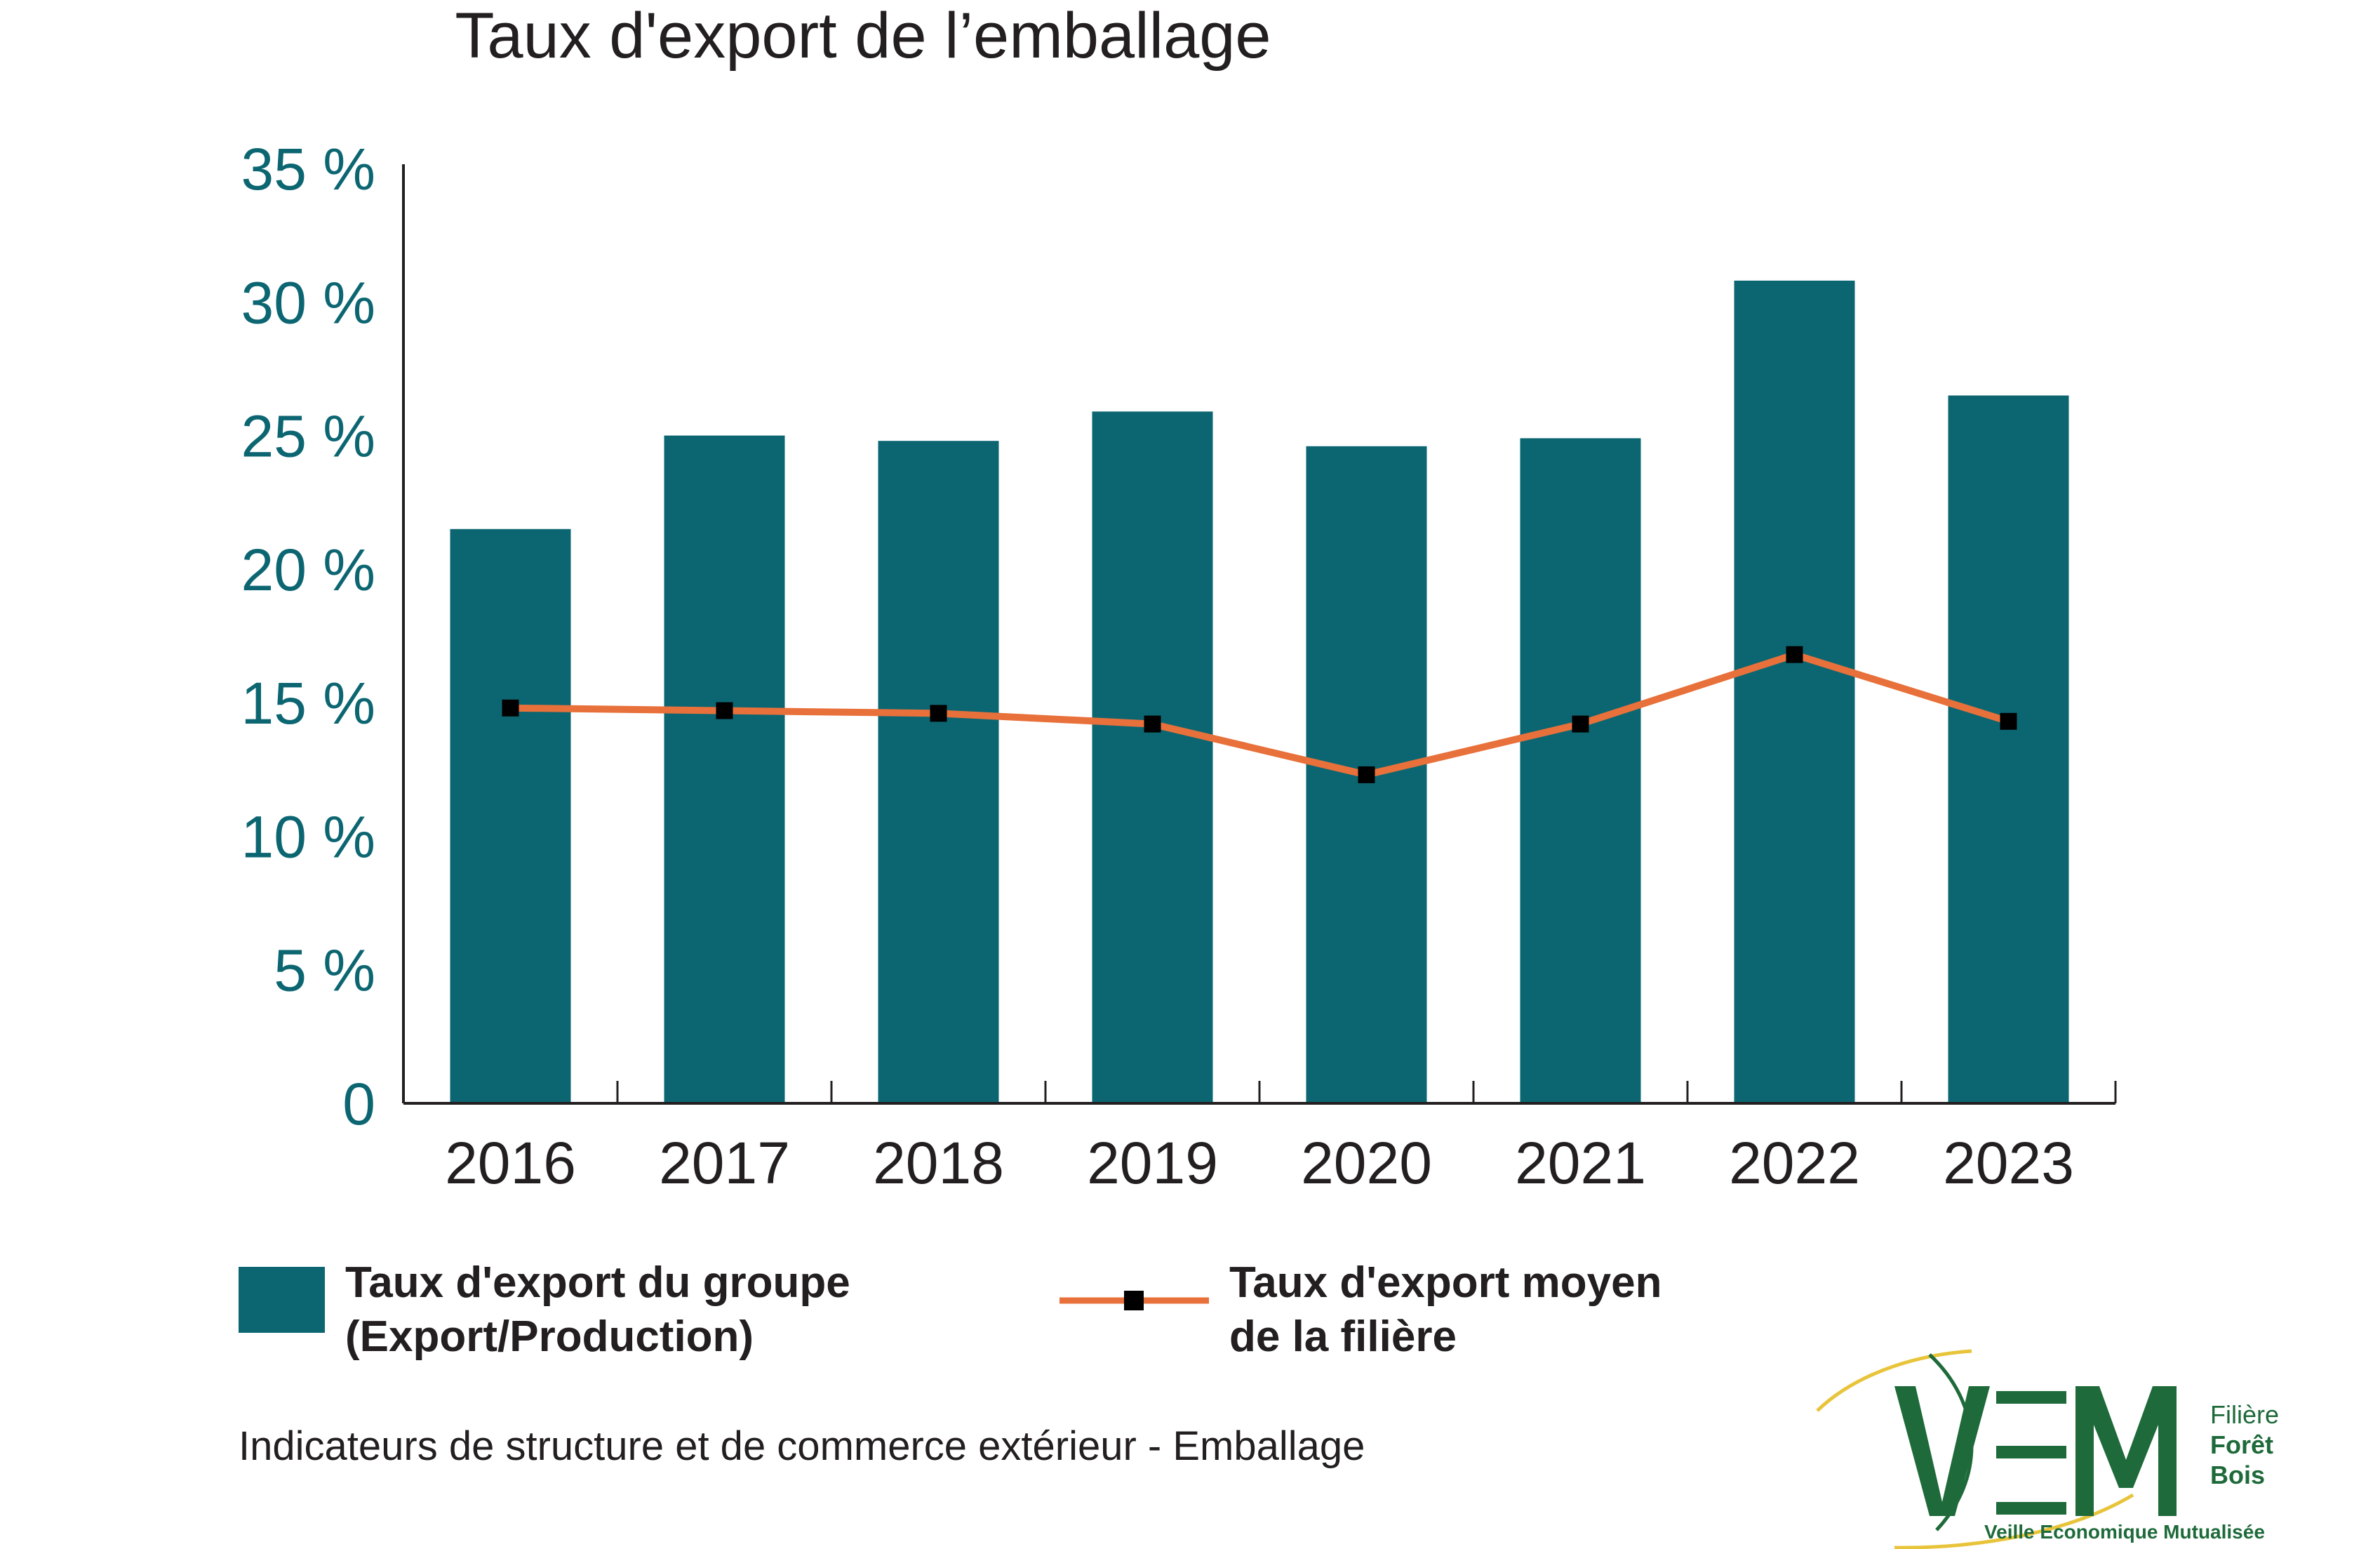 The width and height of the screenshot is (2380, 1549). What do you see at coordinates (1134, 1300) in the screenshot?
I see `legend-line-marker` at bounding box center [1134, 1300].